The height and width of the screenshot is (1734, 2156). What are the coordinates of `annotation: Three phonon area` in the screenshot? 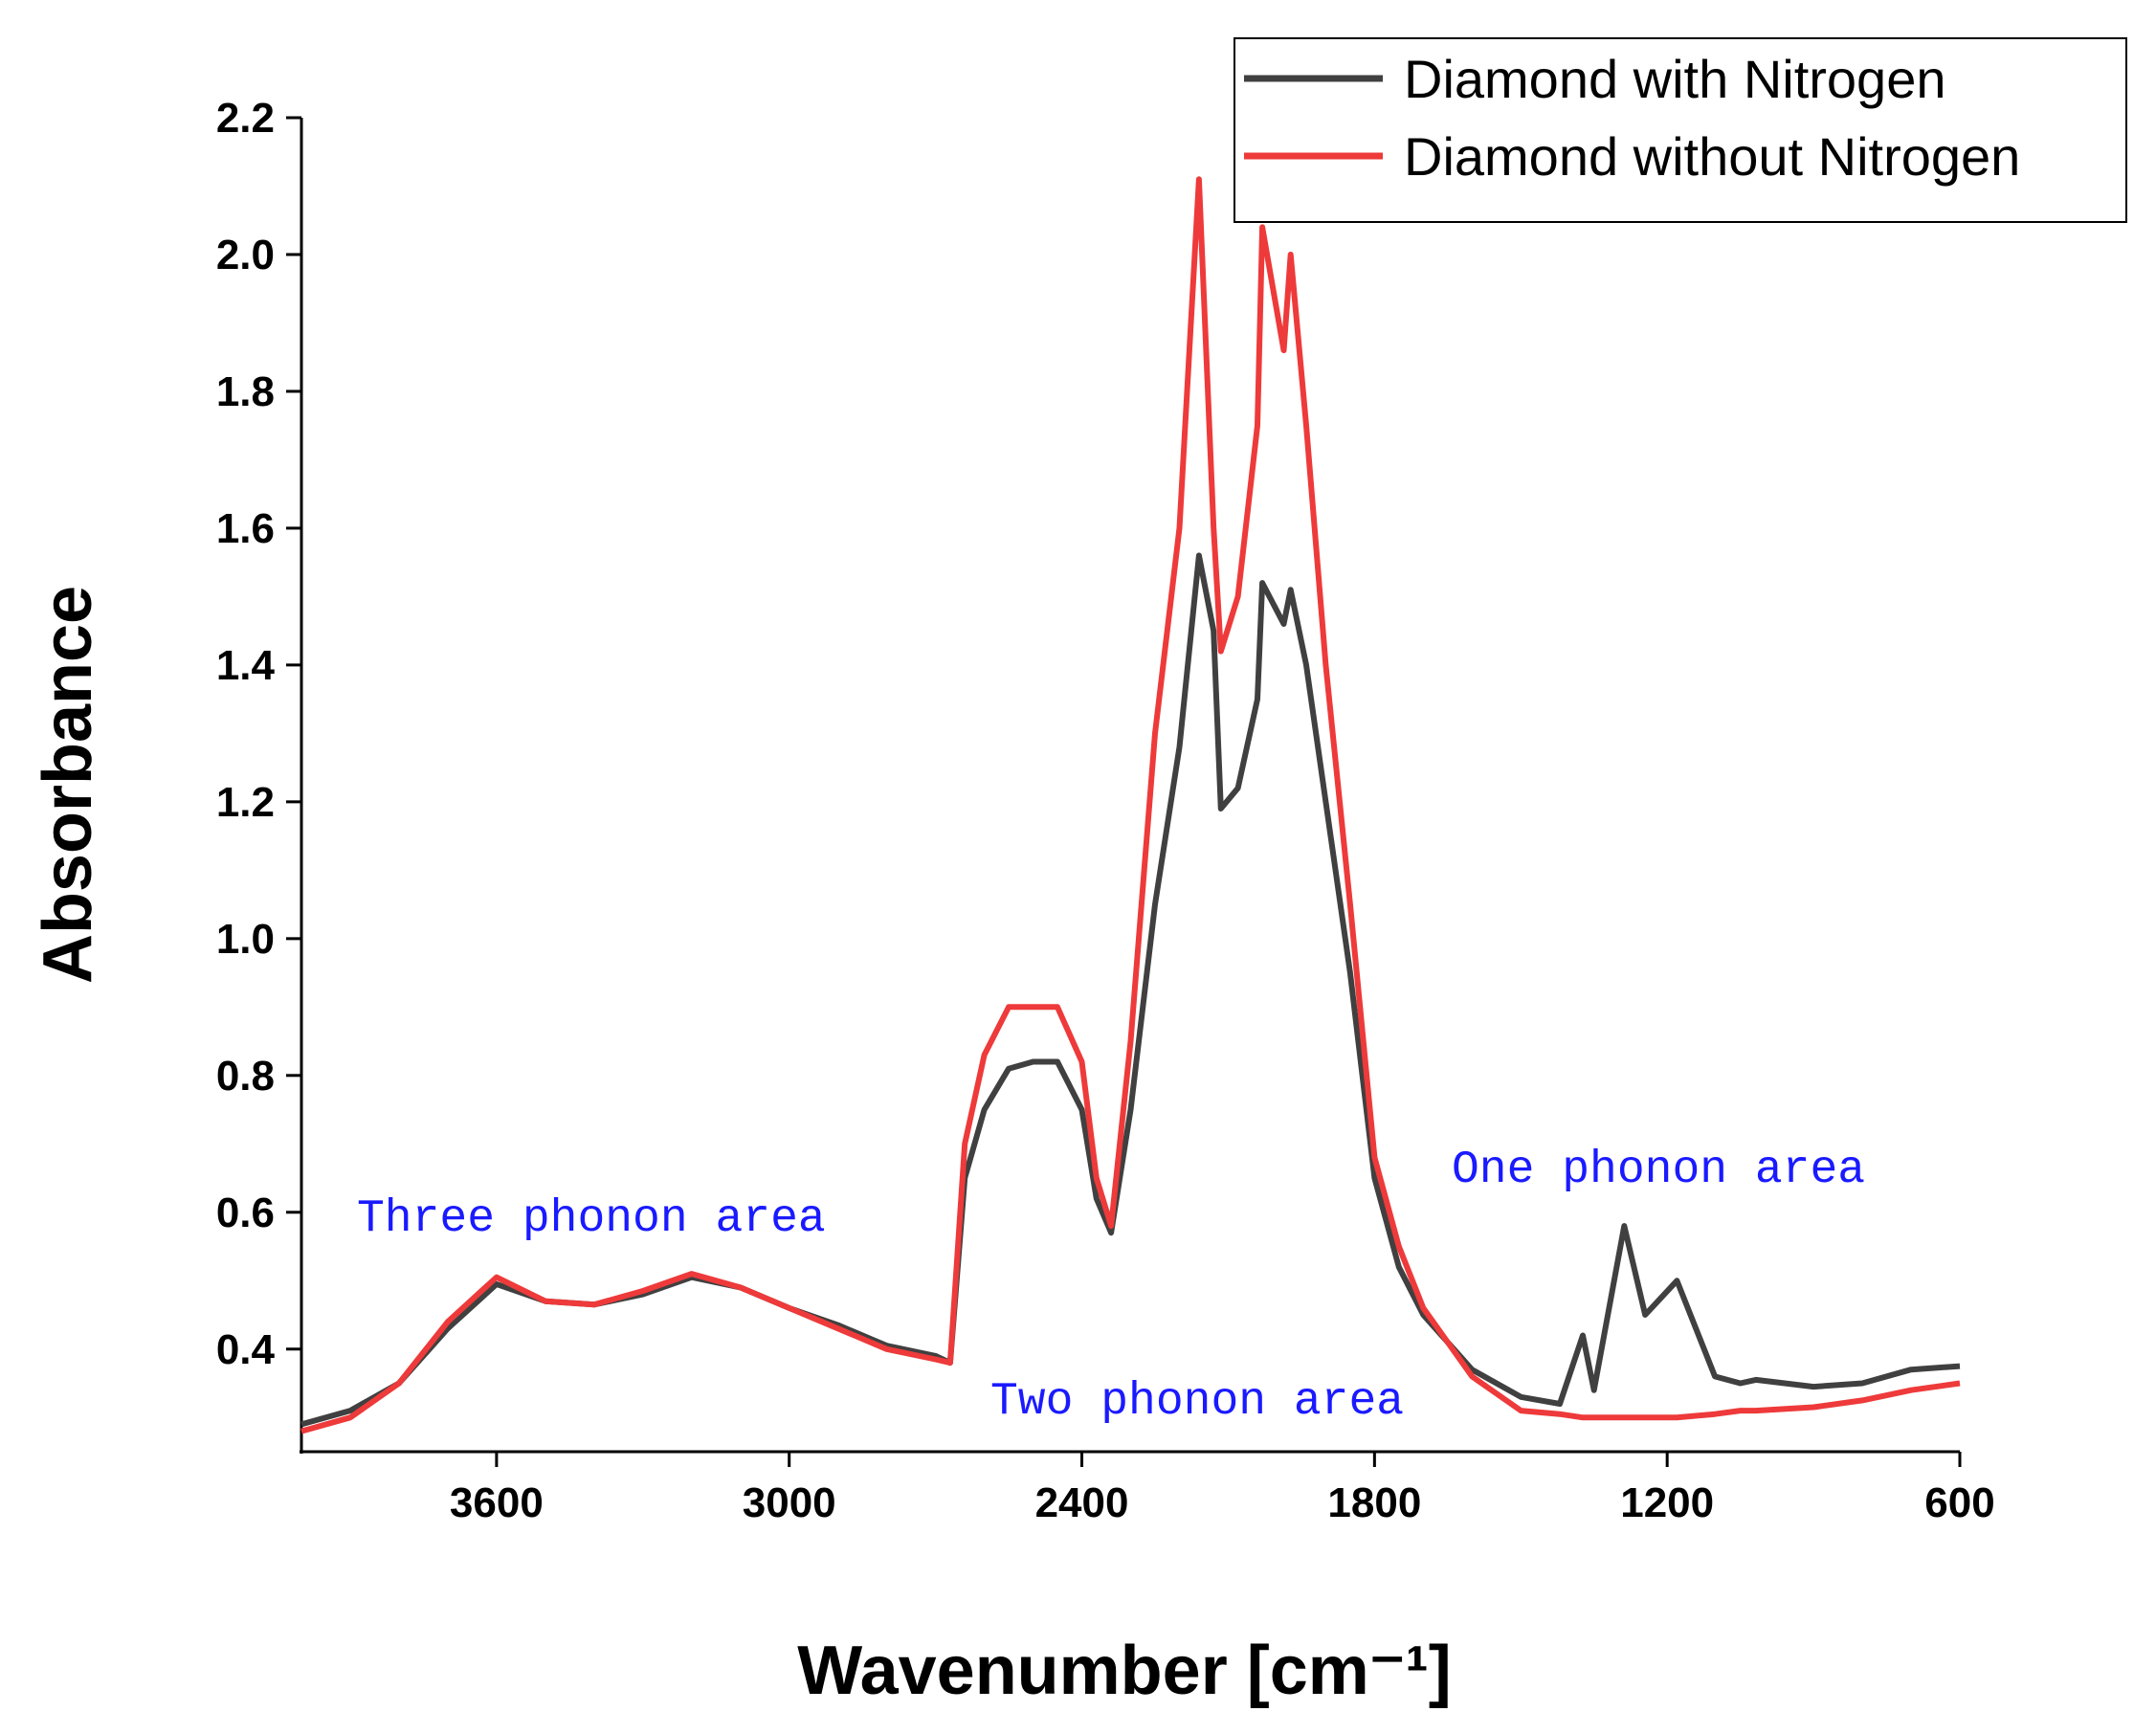 It's located at (591, 1219).